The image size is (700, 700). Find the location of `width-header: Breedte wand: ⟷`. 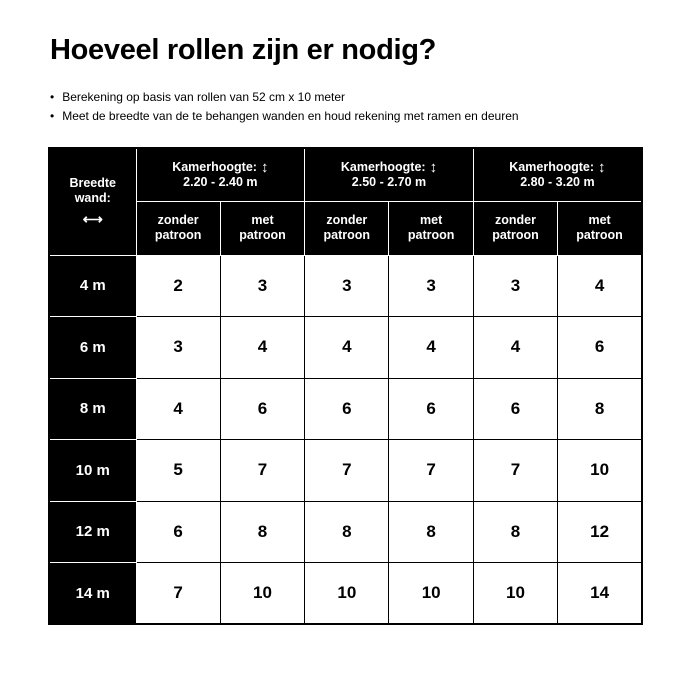

width-header: Breedte wand: ⟷ is located at coordinates (92, 201).